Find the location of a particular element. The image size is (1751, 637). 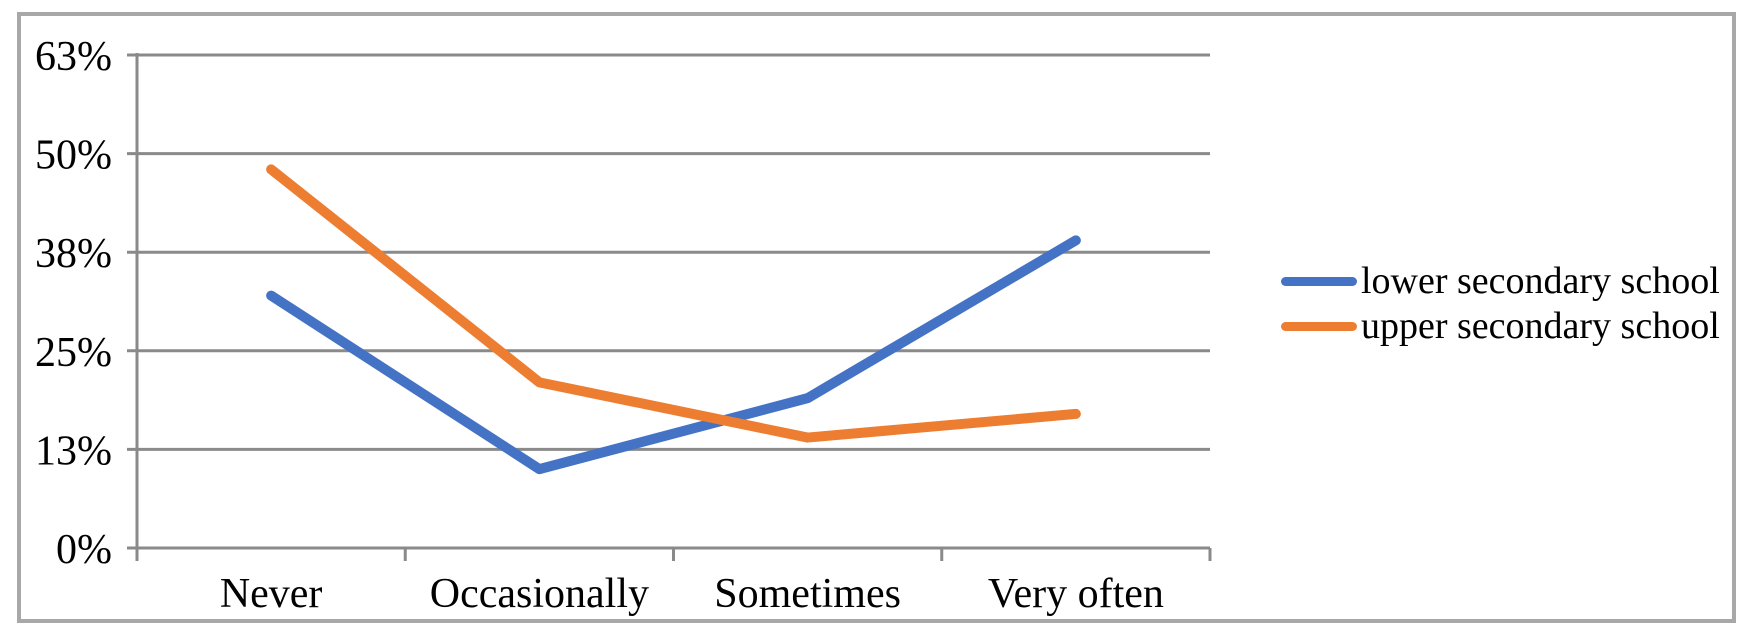

y-axis-tick-label: 13% is located at coordinates (73, 451).